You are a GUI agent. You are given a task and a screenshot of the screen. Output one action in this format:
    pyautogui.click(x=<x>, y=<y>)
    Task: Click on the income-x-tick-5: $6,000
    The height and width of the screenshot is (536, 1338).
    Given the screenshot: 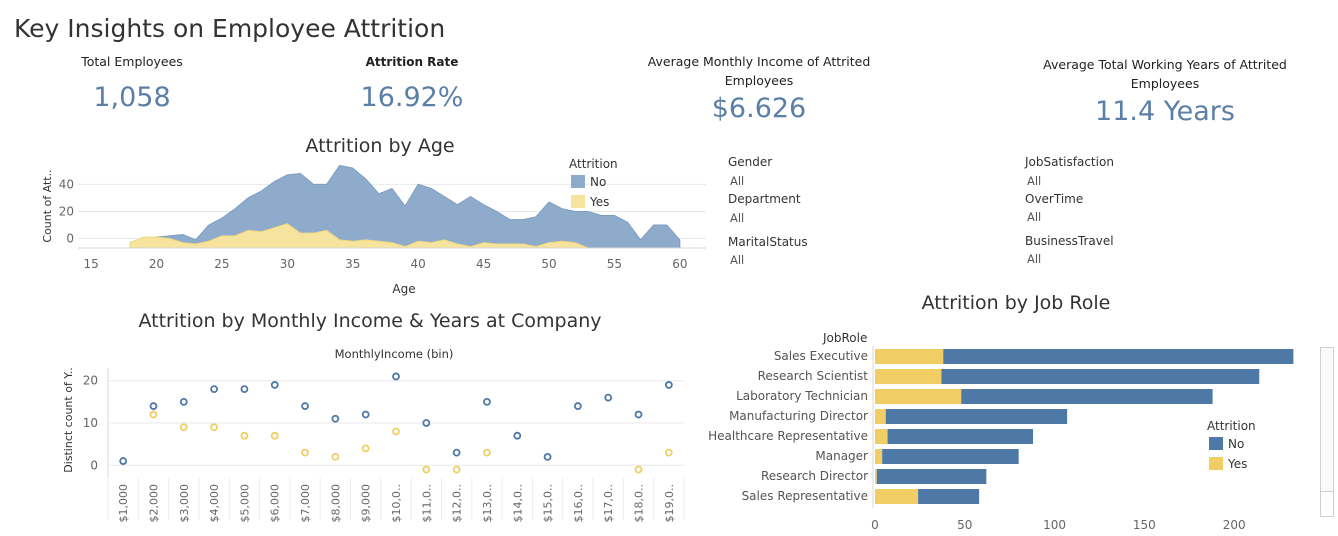 What is the action you would take?
    pyautogui.click(x=275, y=503)
    